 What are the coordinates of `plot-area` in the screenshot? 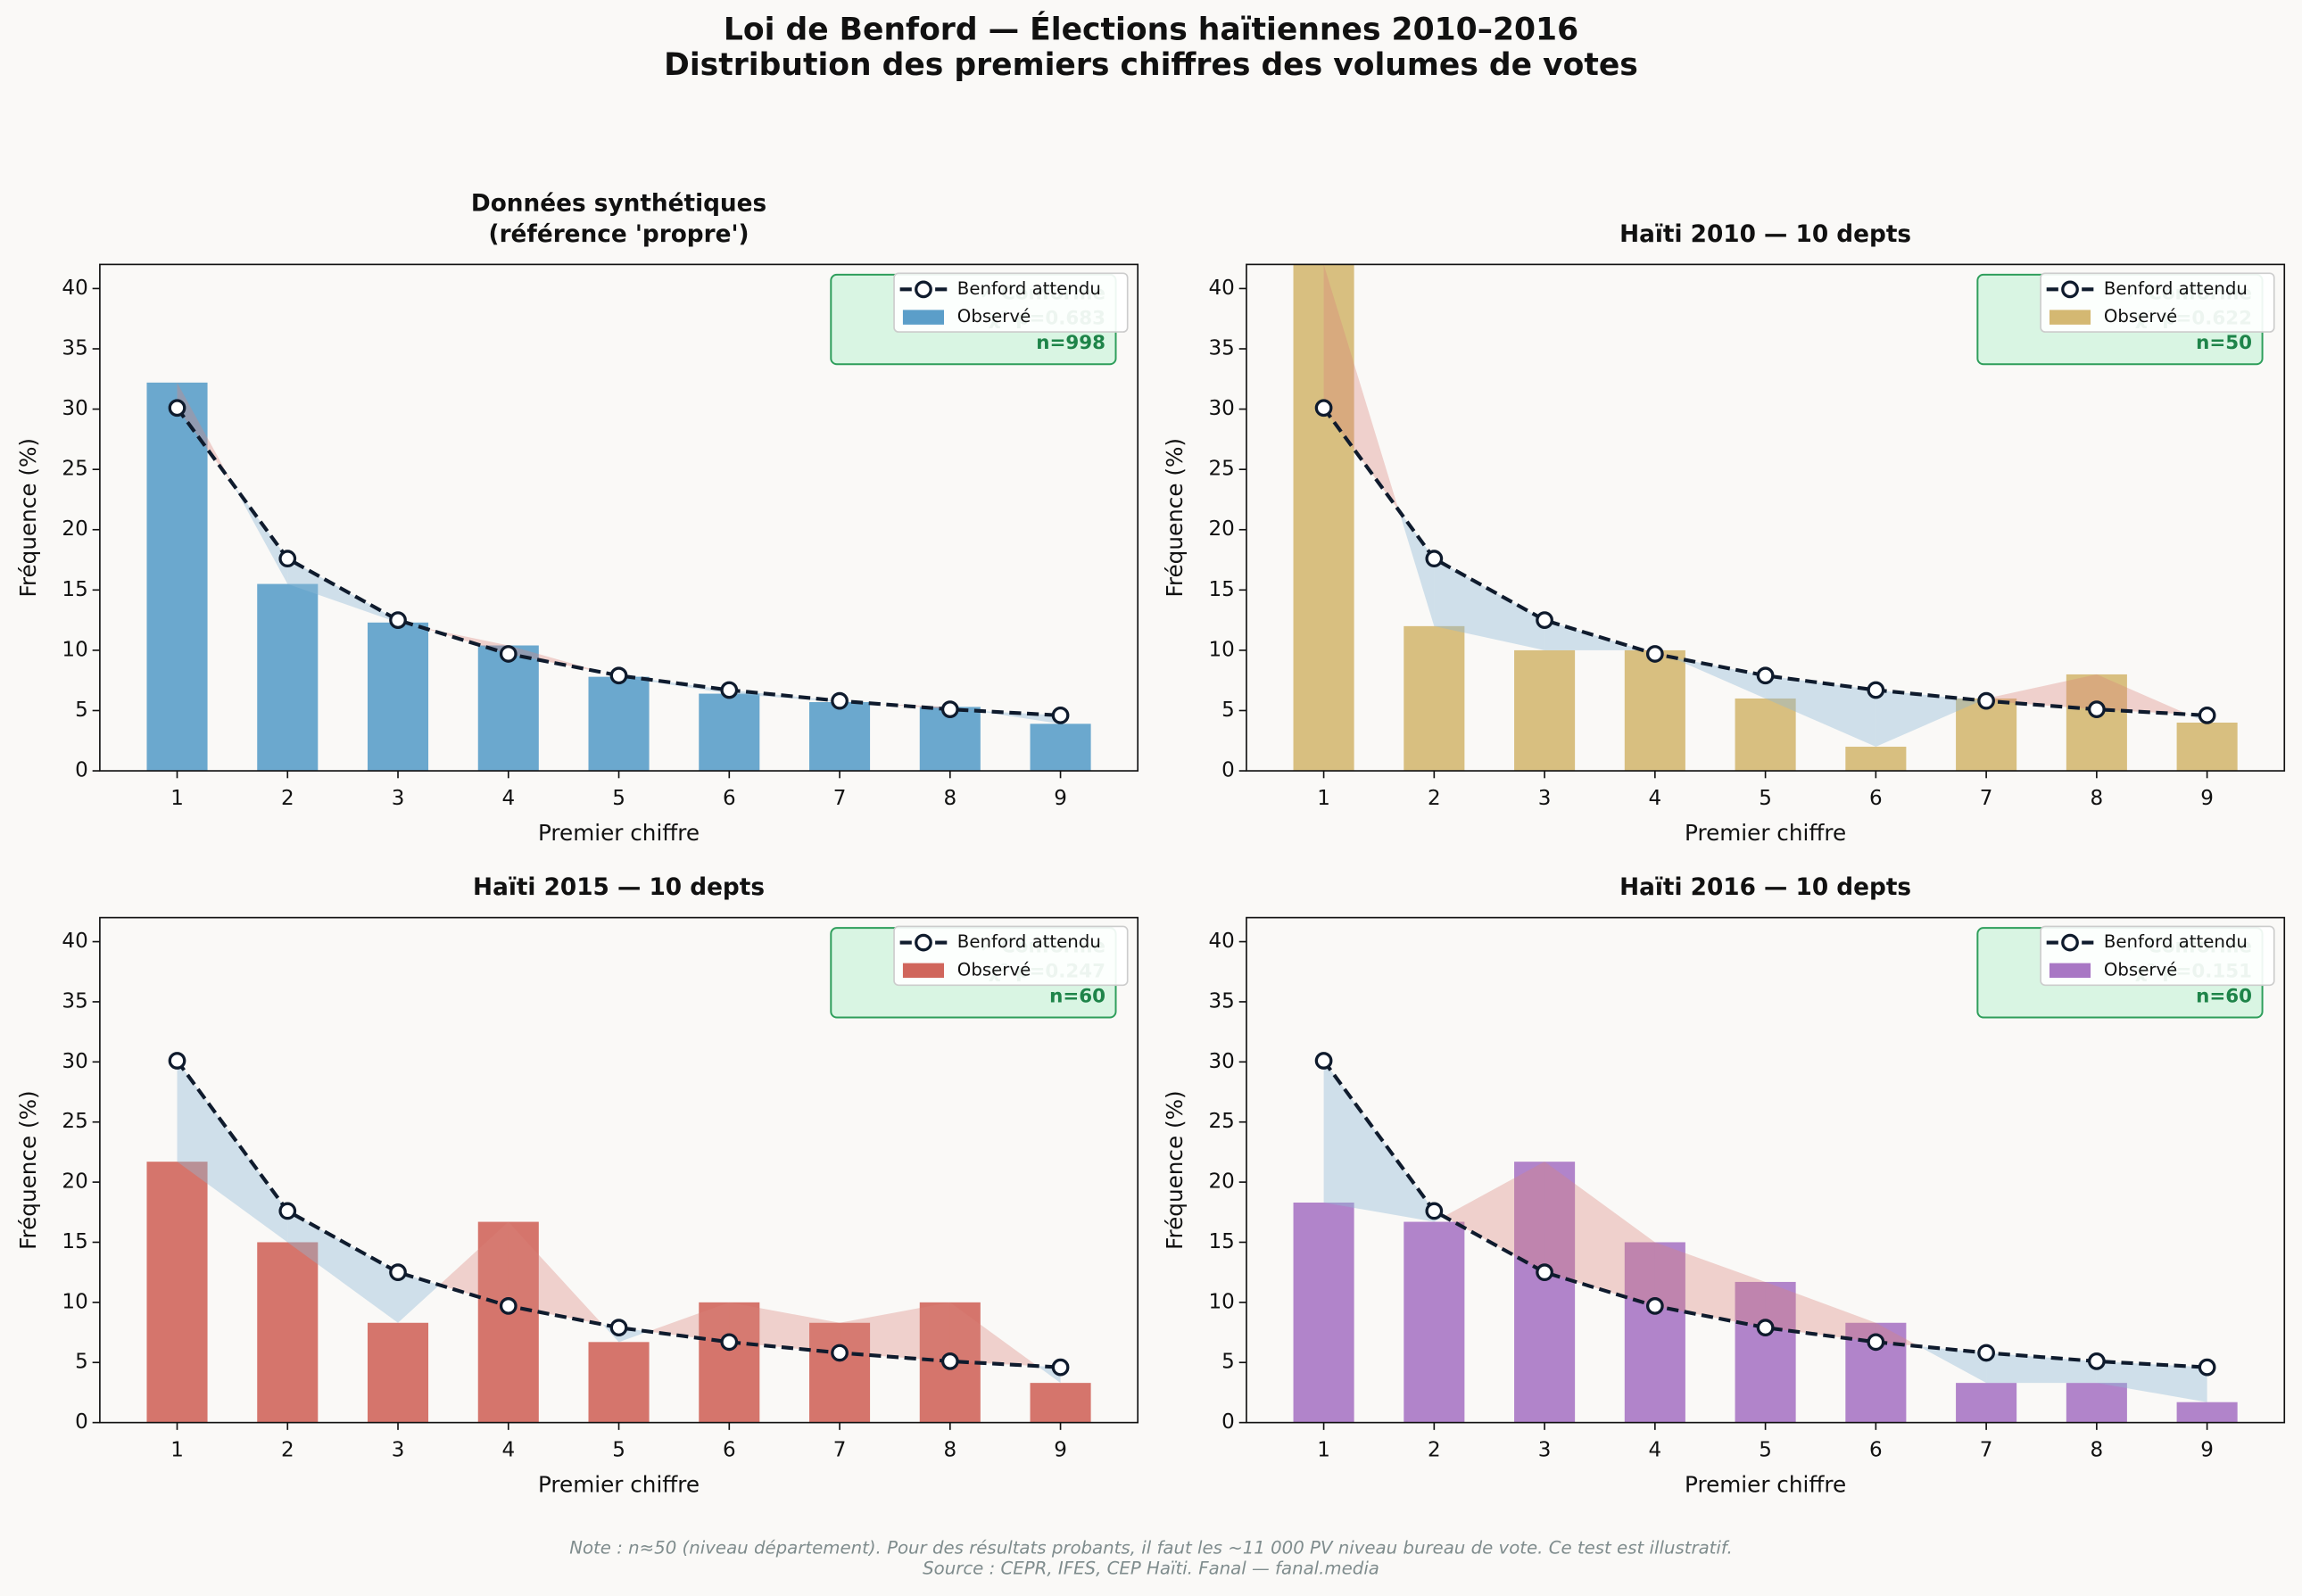 It's located at (619, 577).